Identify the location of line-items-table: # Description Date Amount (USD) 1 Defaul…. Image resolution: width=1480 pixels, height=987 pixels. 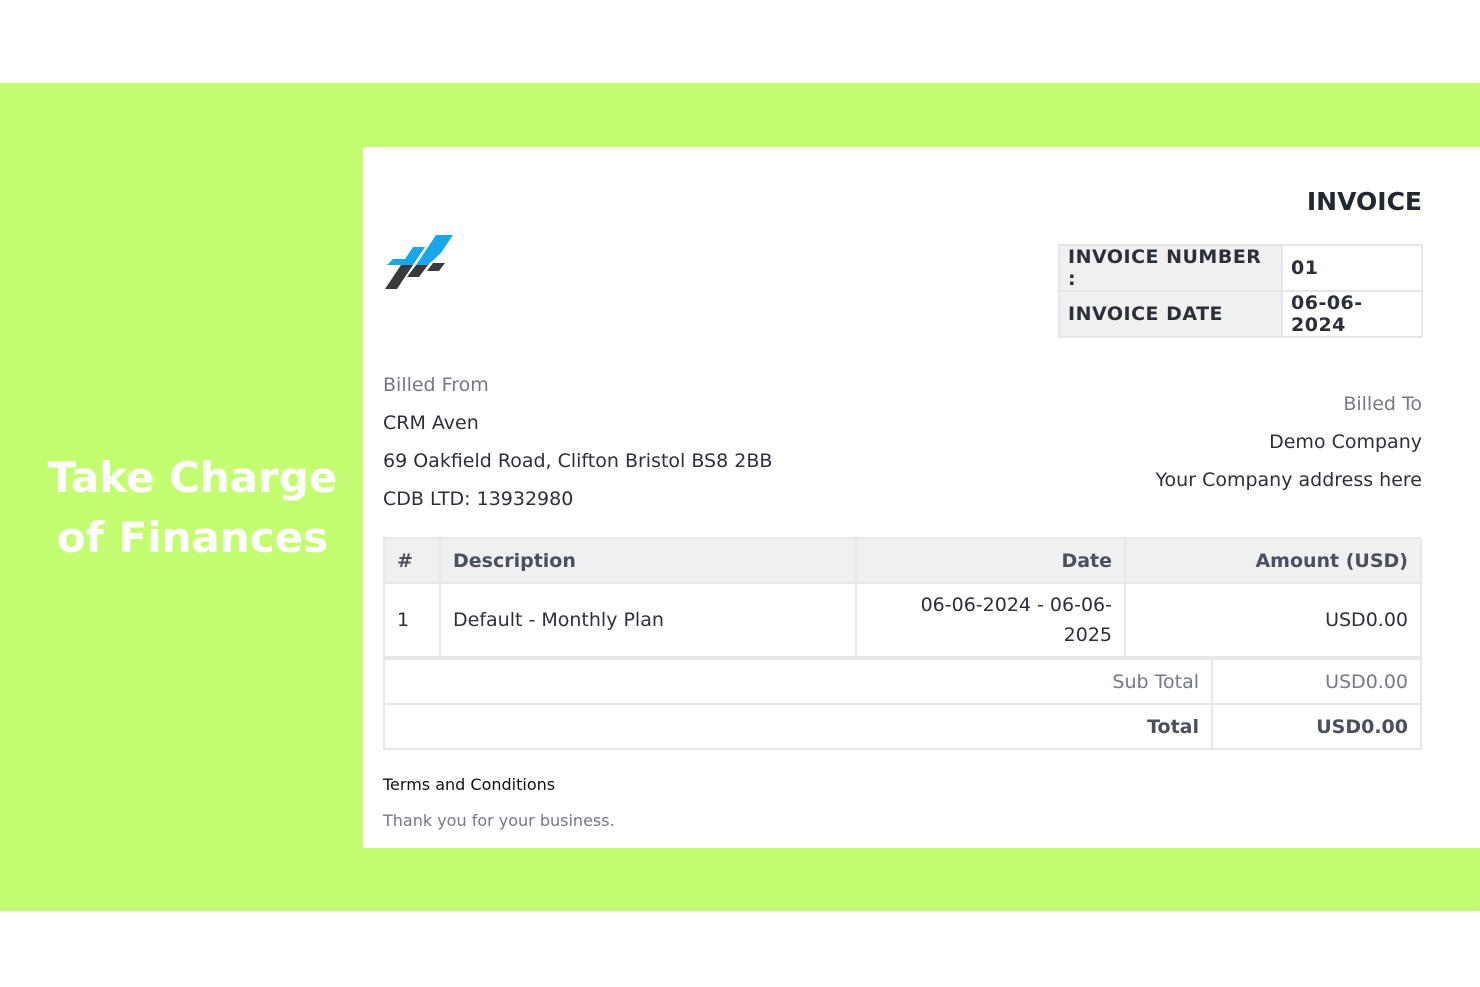
(902, 597).